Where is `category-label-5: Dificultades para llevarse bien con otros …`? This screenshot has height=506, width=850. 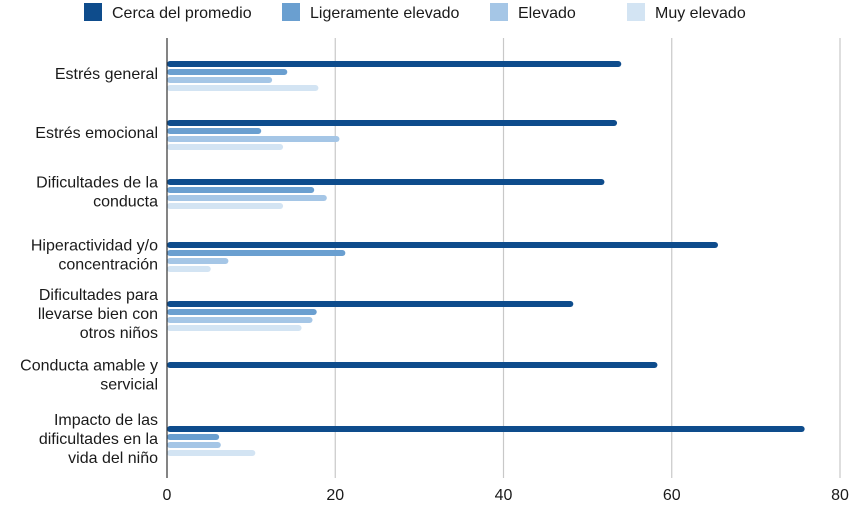
category-label-5: Dificultades para llevarse bien con otros … is located at coordinates (98, 314).